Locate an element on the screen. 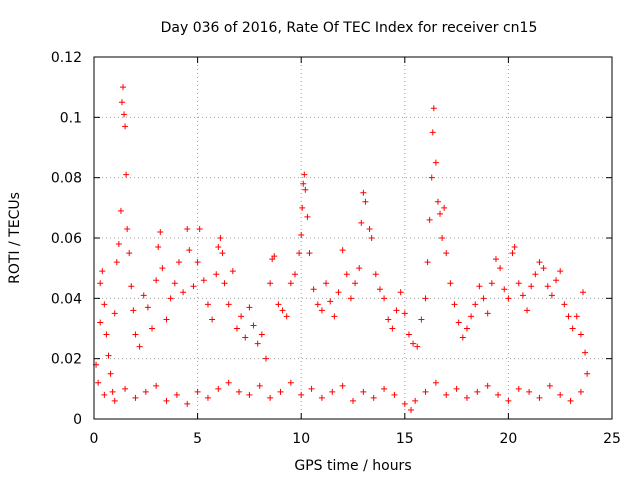  x-tick-label: 20 is located at coordinates (508, 439).